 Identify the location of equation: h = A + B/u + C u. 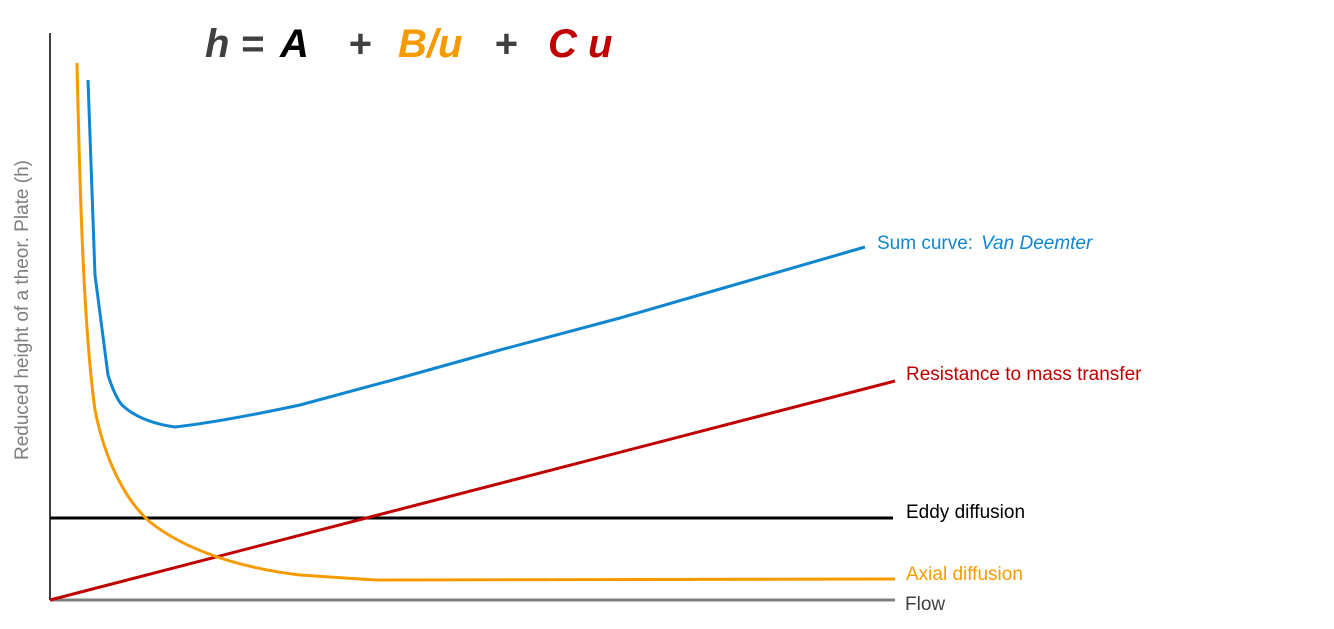
(408, 44).